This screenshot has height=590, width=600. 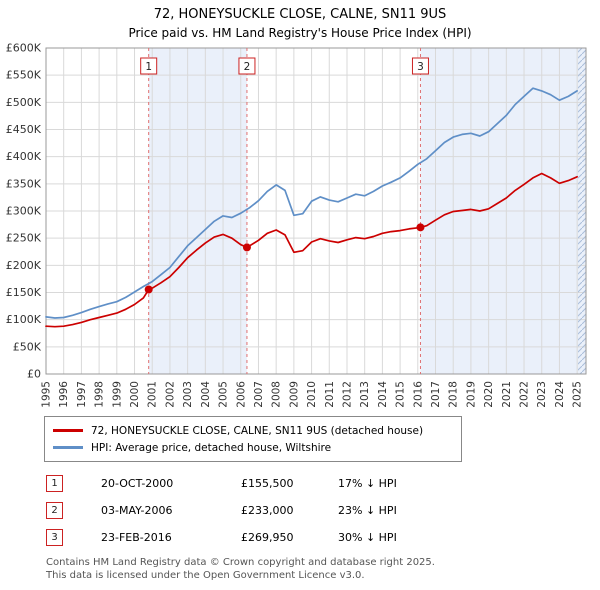 What do you see at coordinates (24, 238) in the screenshot?
I see `y-axis-tick-label: £250K` at bounding box center [24, 238].